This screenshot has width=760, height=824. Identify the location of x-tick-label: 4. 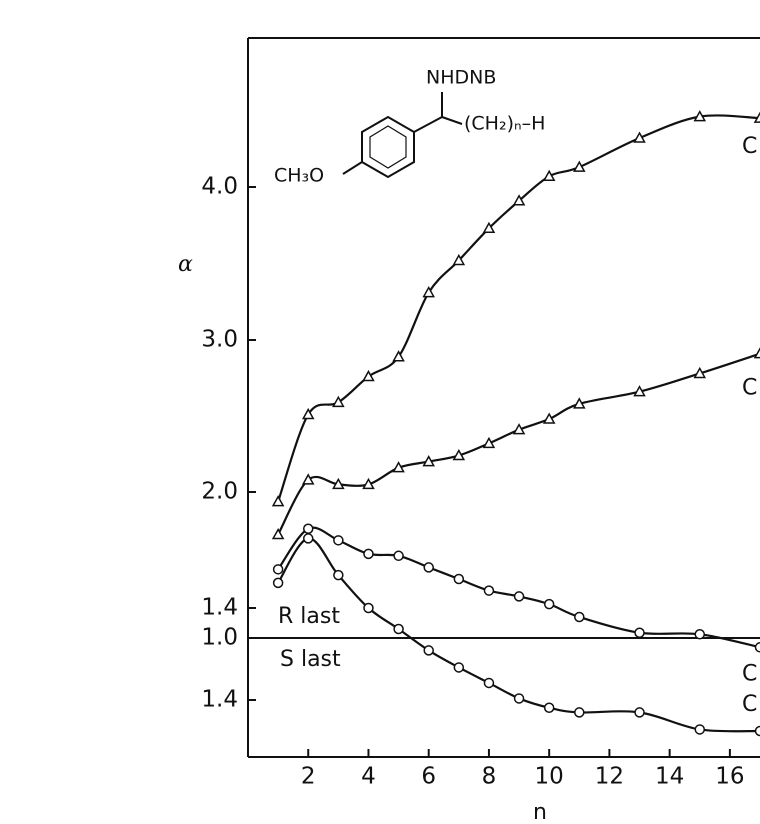
(368, 777).